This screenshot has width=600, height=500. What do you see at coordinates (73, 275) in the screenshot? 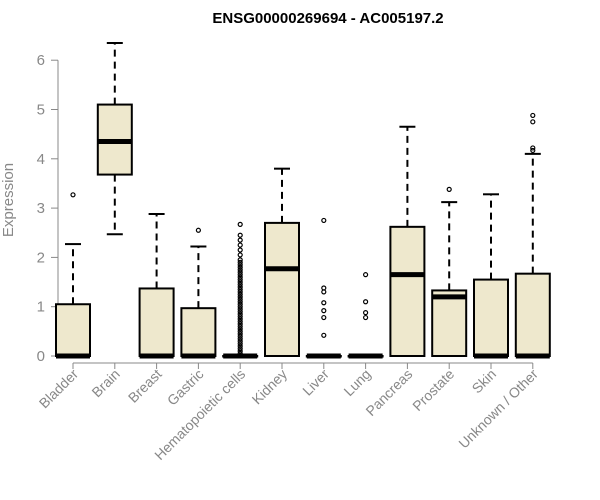
I see `box-group-bladder` at bounding box center [73, 275].